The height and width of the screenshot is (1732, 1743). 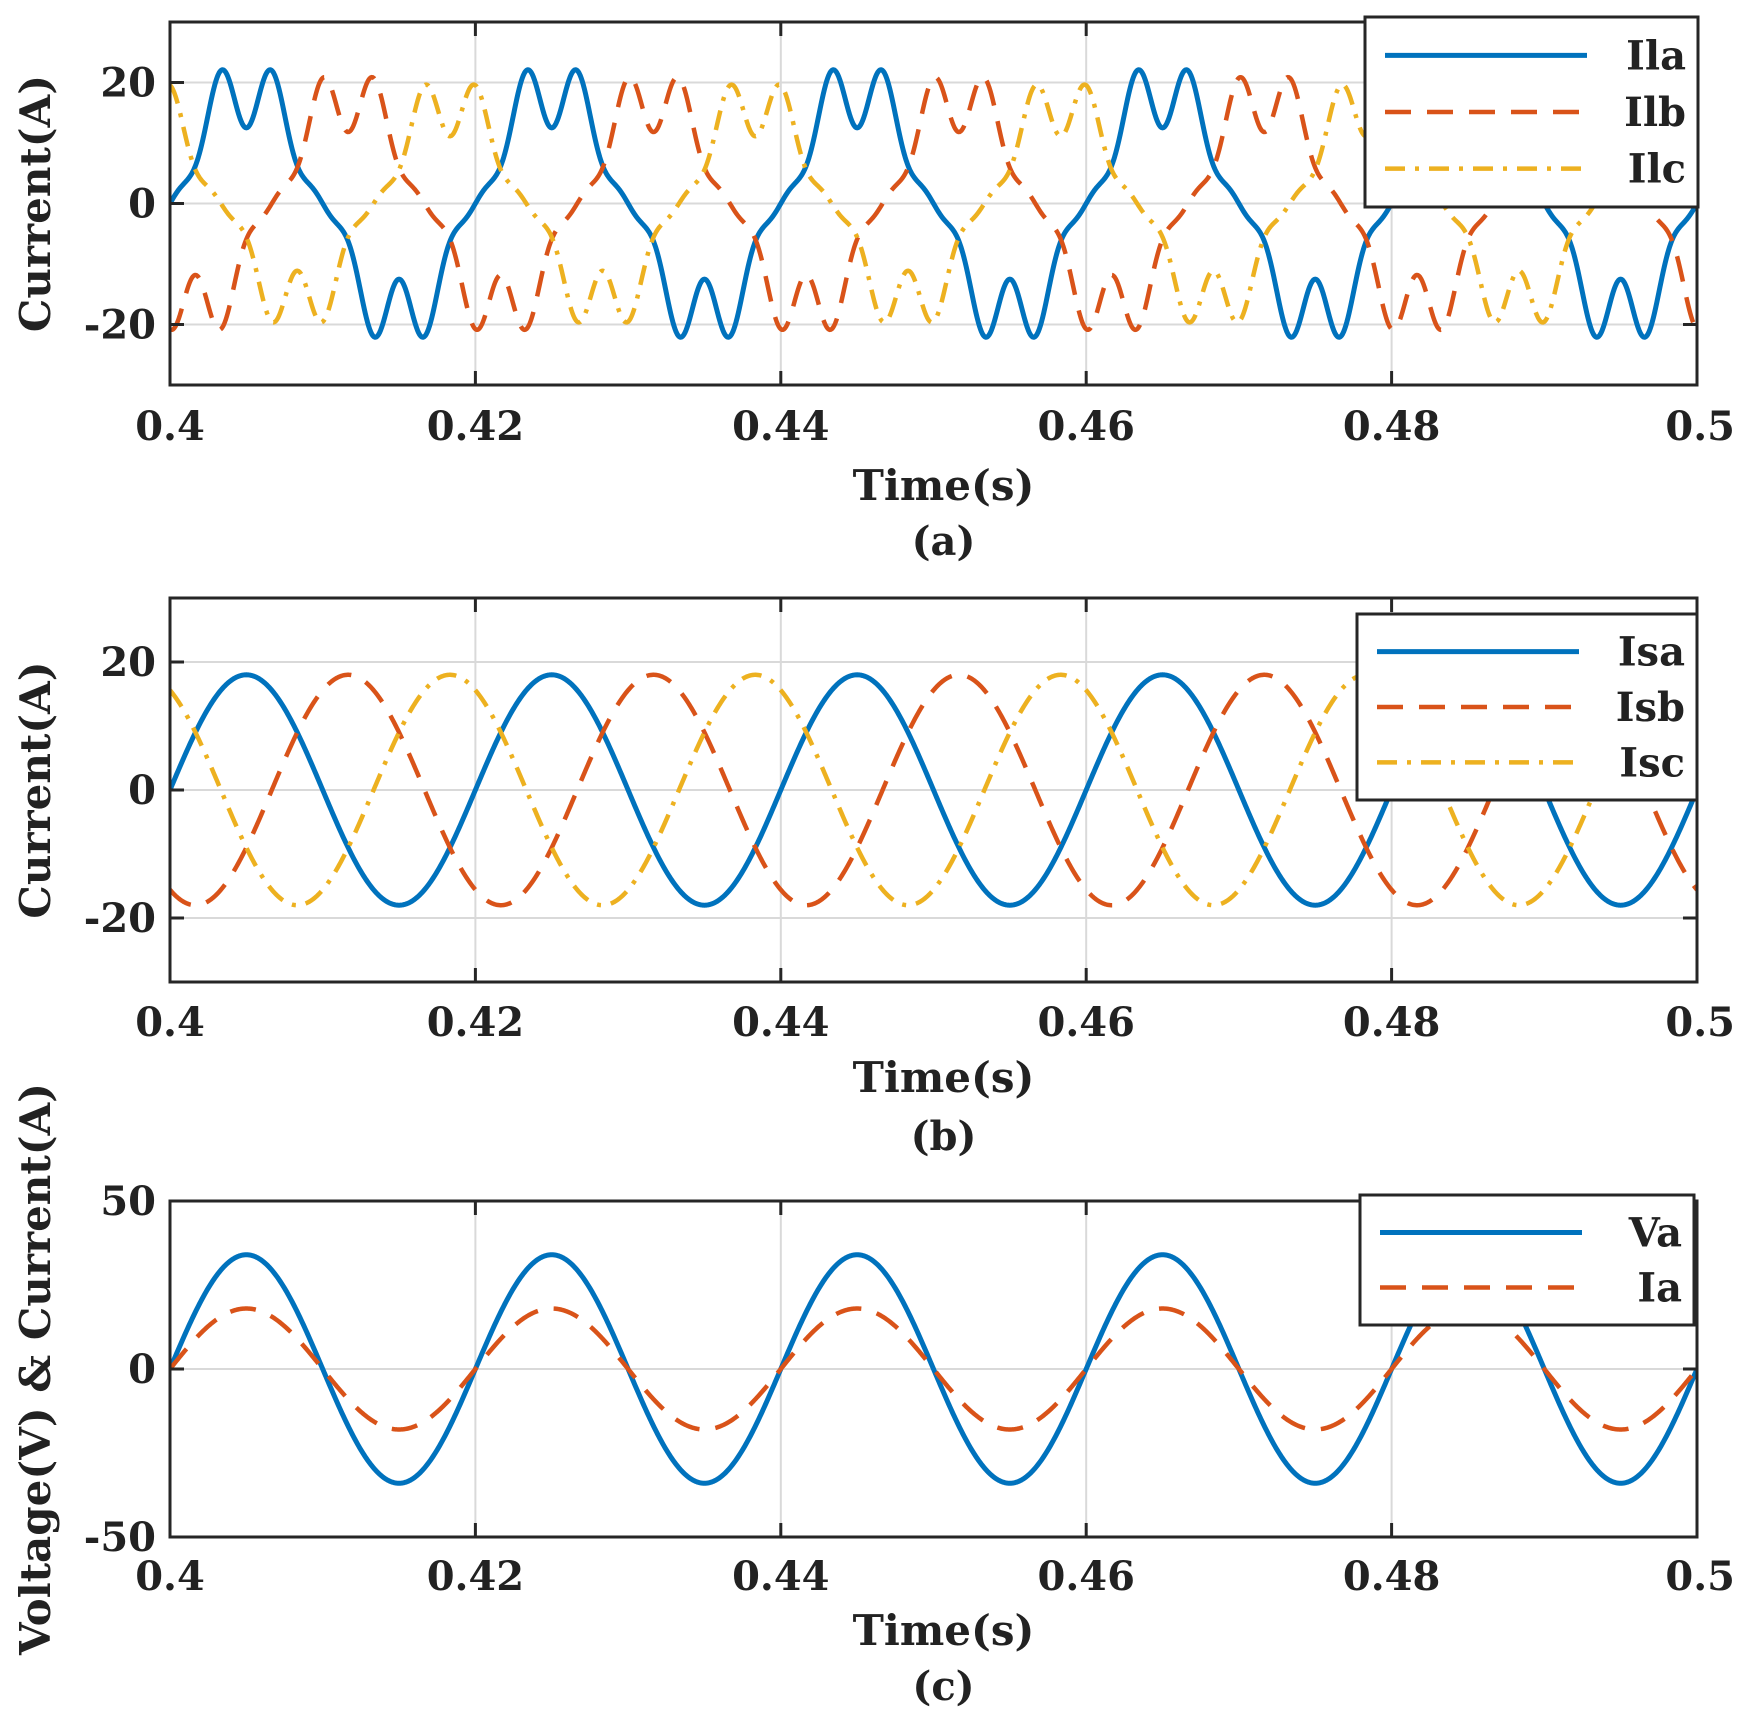 I want to click on legend-box, so click(x=1527, y=1260).